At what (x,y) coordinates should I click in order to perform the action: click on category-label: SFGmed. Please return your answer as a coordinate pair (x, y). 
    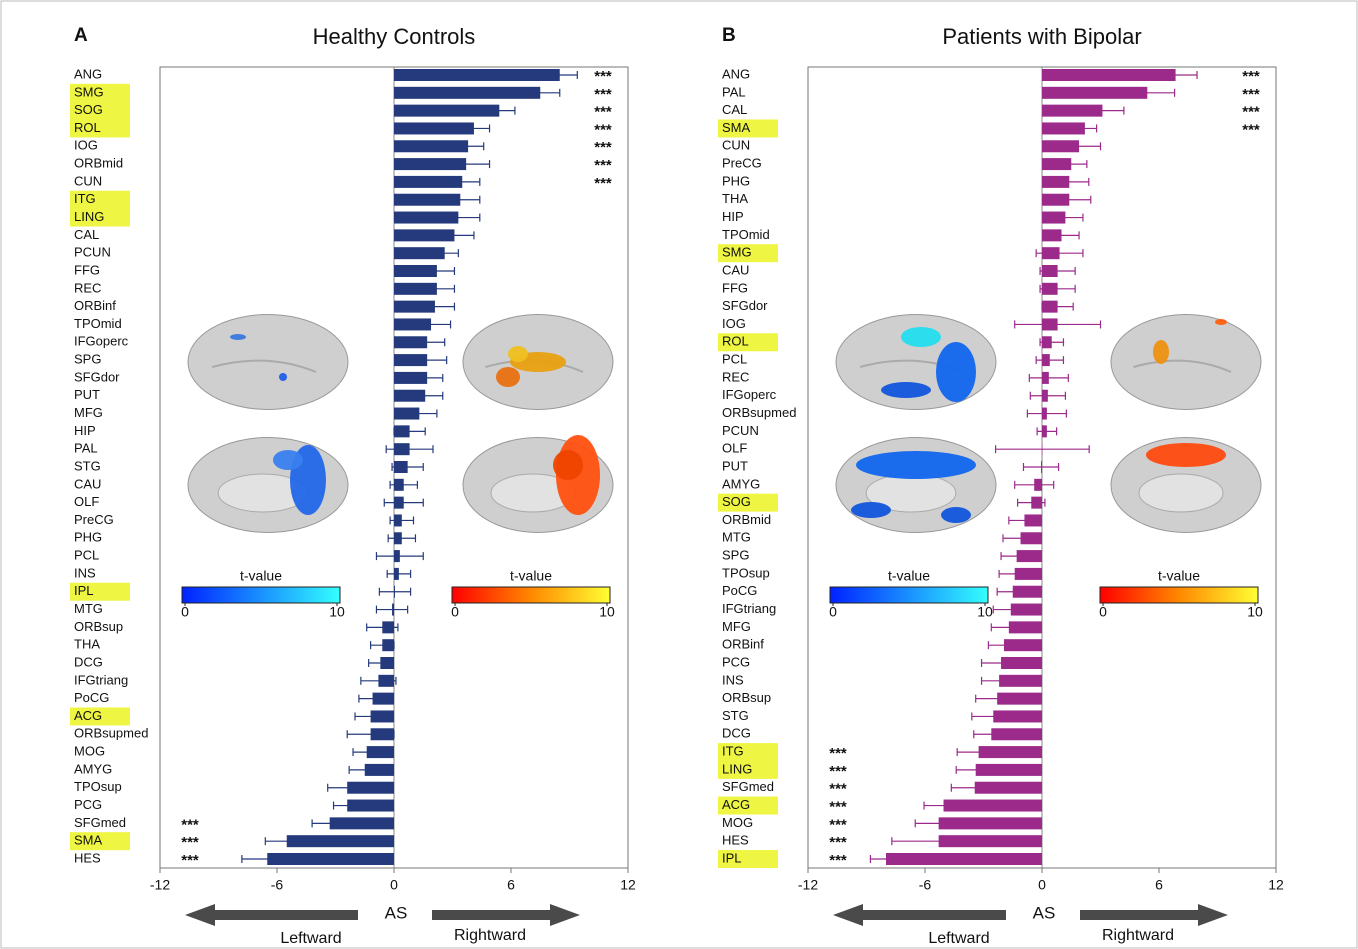
    Looking at the image, I should click on (100, 822).